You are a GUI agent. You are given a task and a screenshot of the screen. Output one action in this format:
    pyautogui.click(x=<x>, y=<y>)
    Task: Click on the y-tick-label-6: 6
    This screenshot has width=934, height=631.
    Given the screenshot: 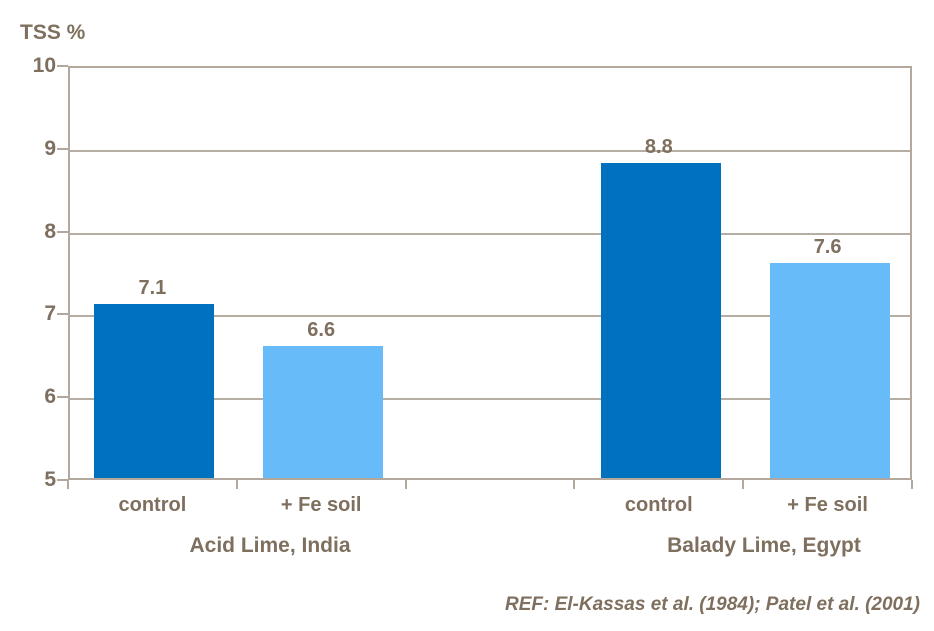 What is the action you would take?
    pyautogui.click(x=50, y=397)
    